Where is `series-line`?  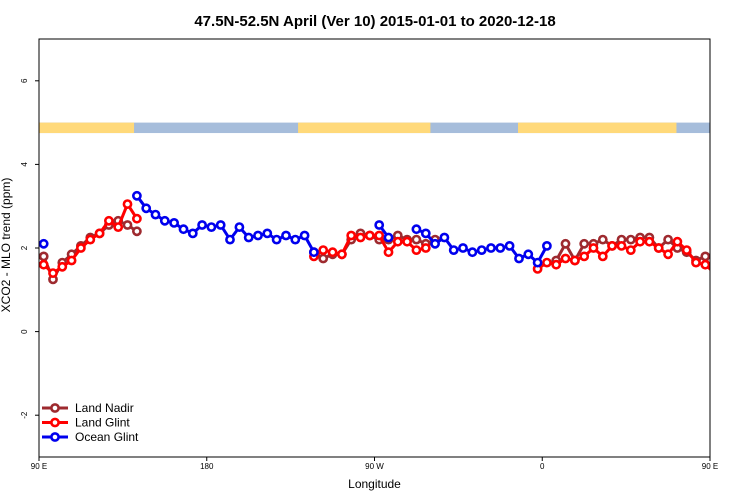
series-line is located at coordinates (632, 254).